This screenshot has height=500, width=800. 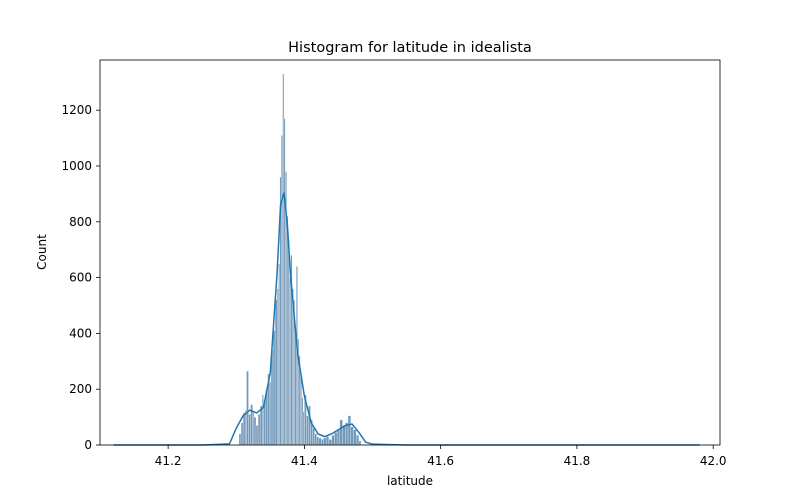 I want to click on y-tick-label: 1000, so click(x=76, y=166).